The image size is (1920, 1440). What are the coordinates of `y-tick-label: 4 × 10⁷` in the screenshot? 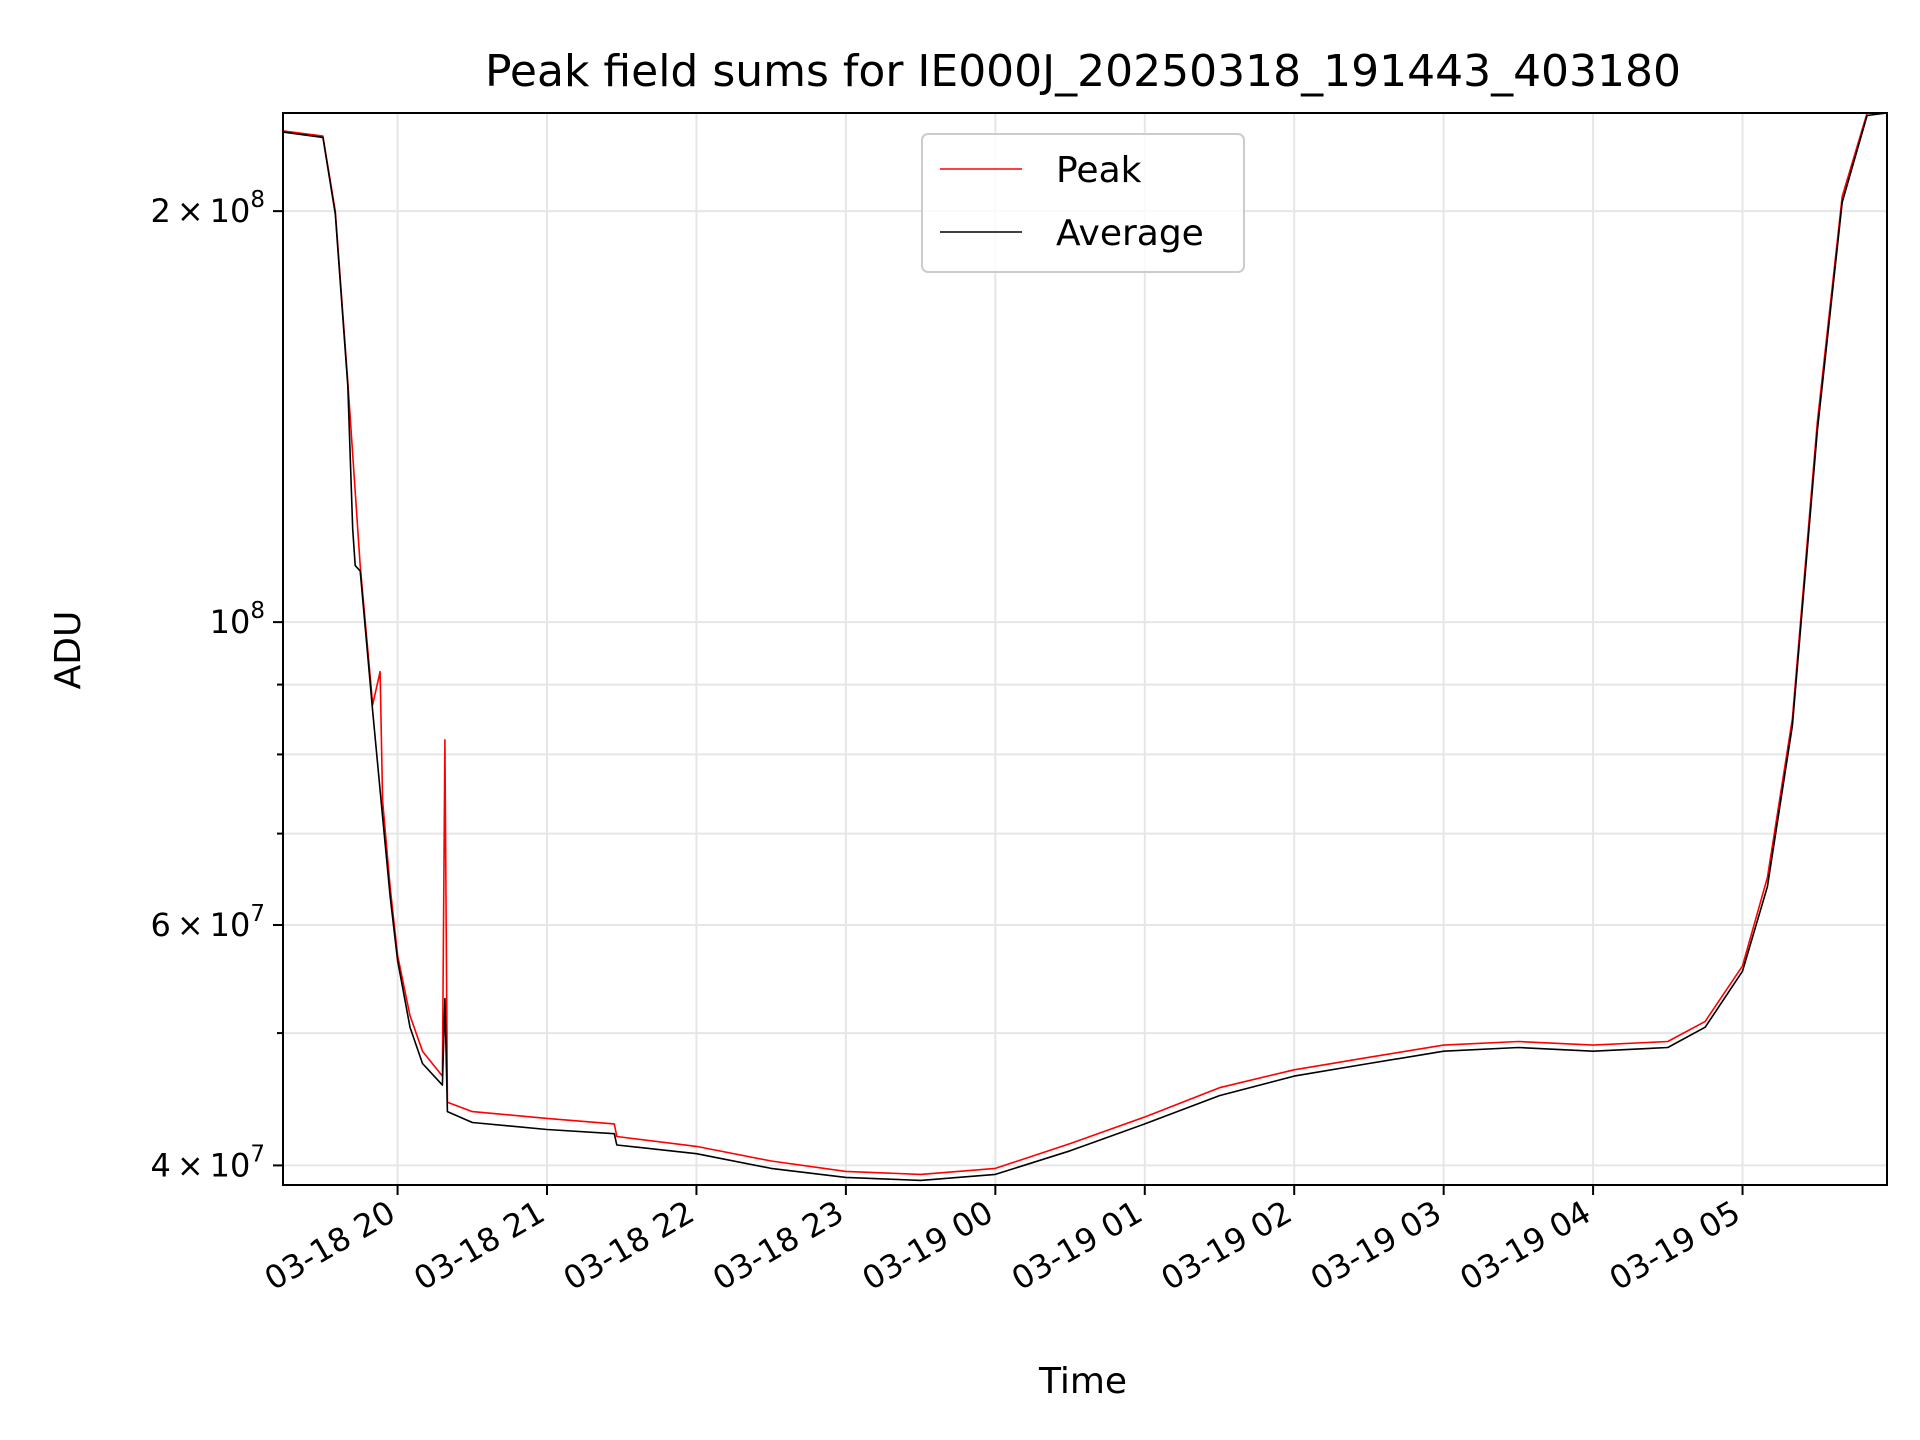 It's located at (207, 1162).